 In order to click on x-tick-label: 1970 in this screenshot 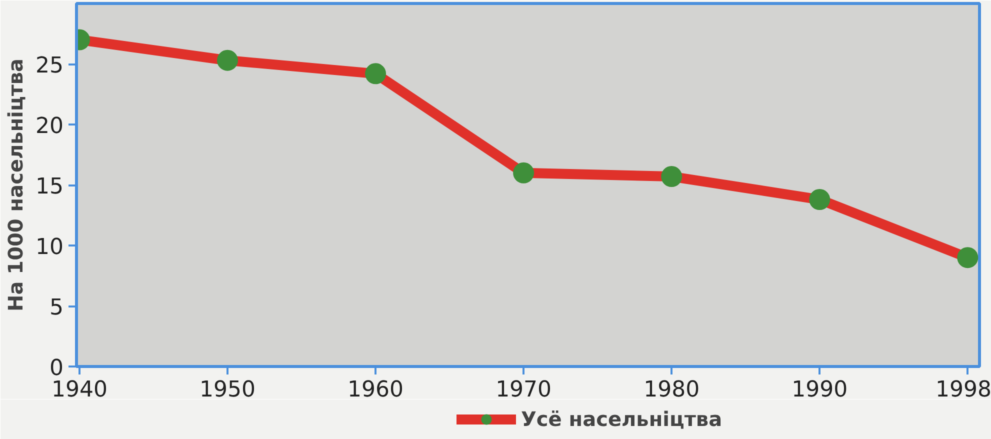, I will do `click(524, 390)`.